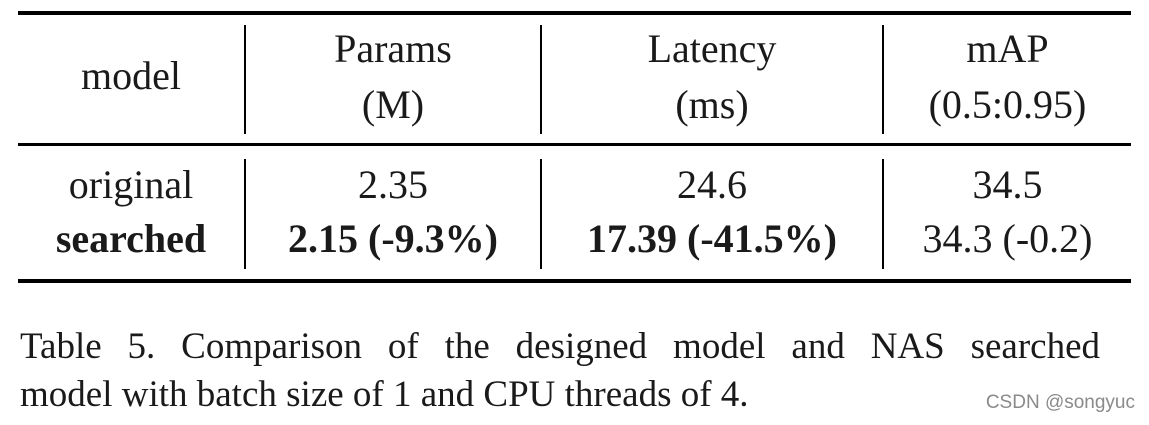 The width and height of the screenshot is (1149, 425). Describe the element at coordinates (712, 48) in the screenshot. I see `header-latency-line1: Latency` at that location.